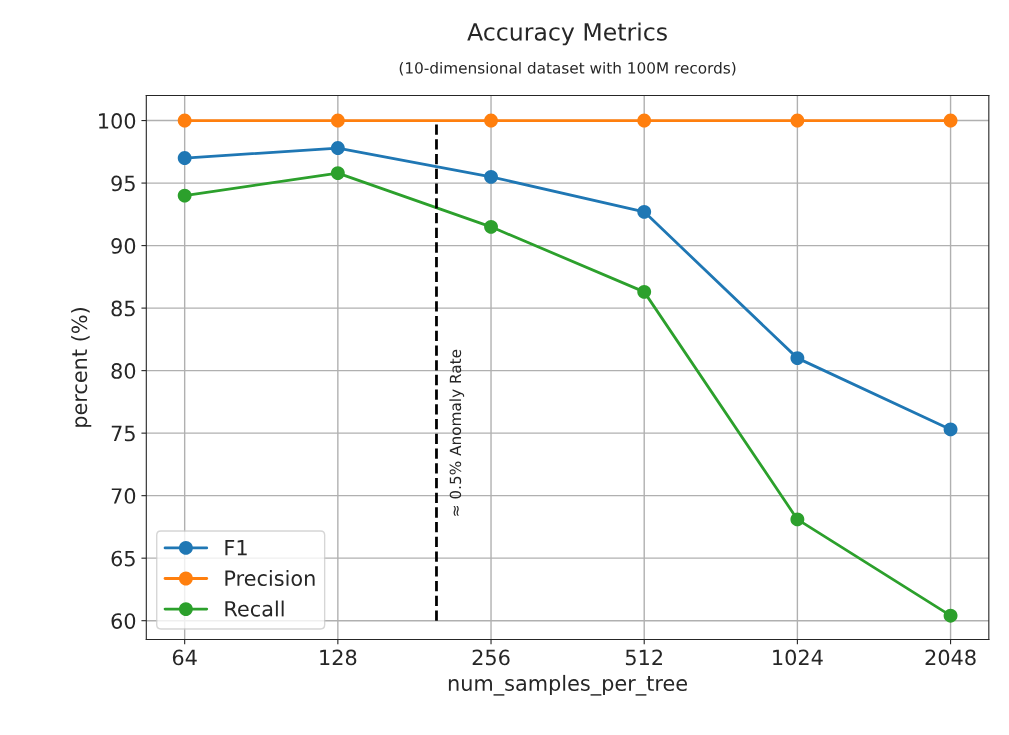  I want to click on x-tick-label: 128, so click(338, 657).